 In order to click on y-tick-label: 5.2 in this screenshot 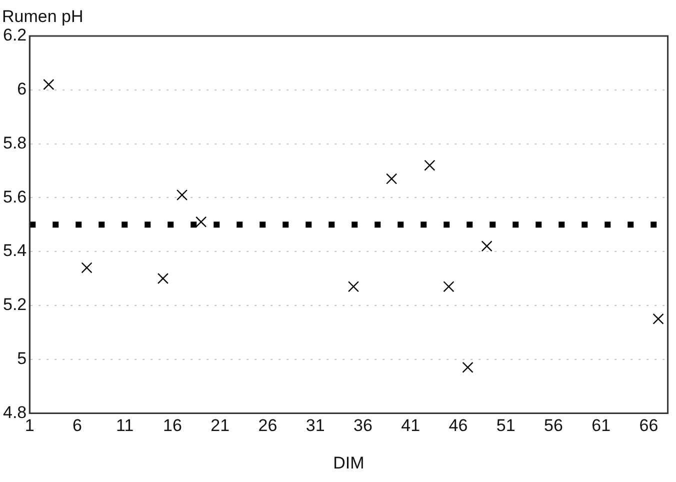, I will do `click(14, 304)`.